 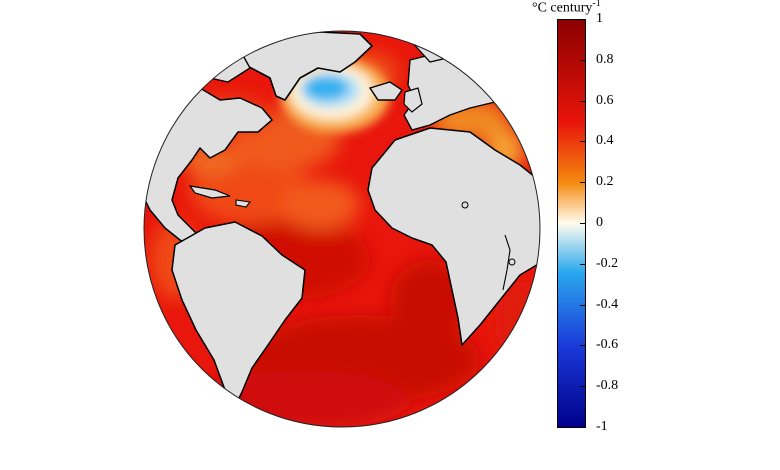 I want to click on colorbar-tick-label: -0.4, so click(x=607, y=304).